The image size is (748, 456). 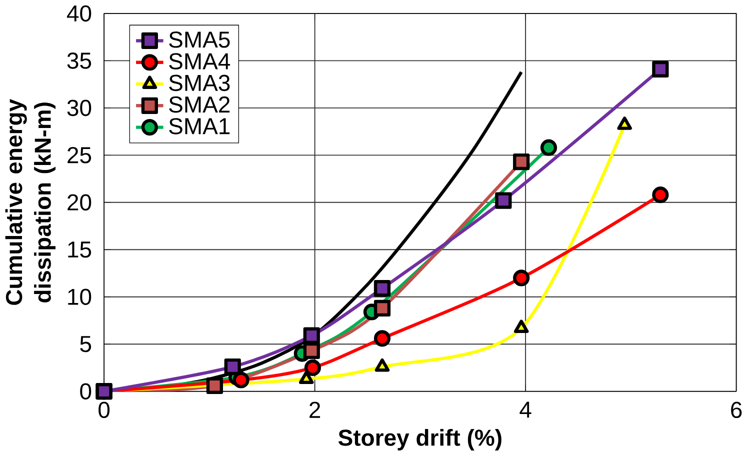 What do you see at coordinates (86, 344) in the screenshot?
I see `y-tick-label: 5` at bounding box center [86, 344].